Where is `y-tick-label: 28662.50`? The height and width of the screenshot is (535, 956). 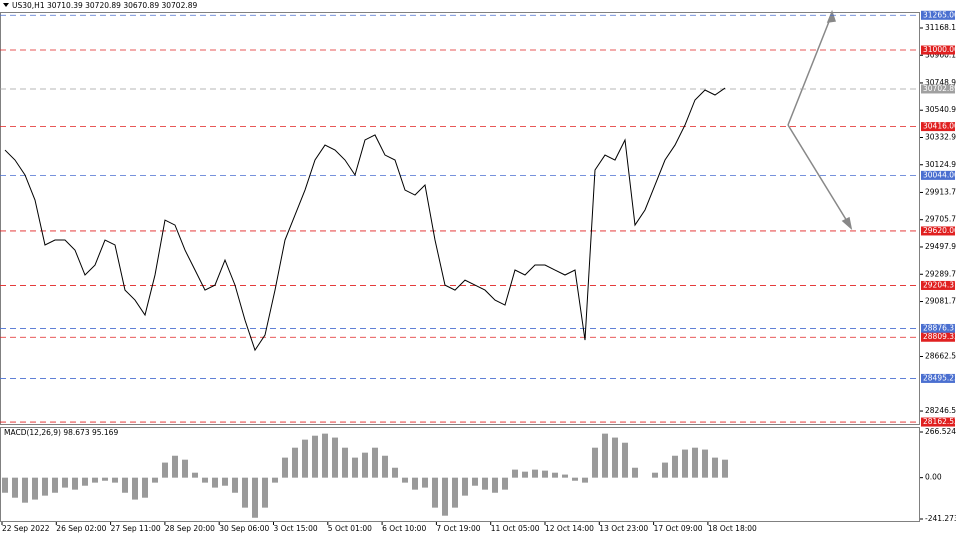 y-tick-label: 28662.50 is located at coordinates (940, 355).